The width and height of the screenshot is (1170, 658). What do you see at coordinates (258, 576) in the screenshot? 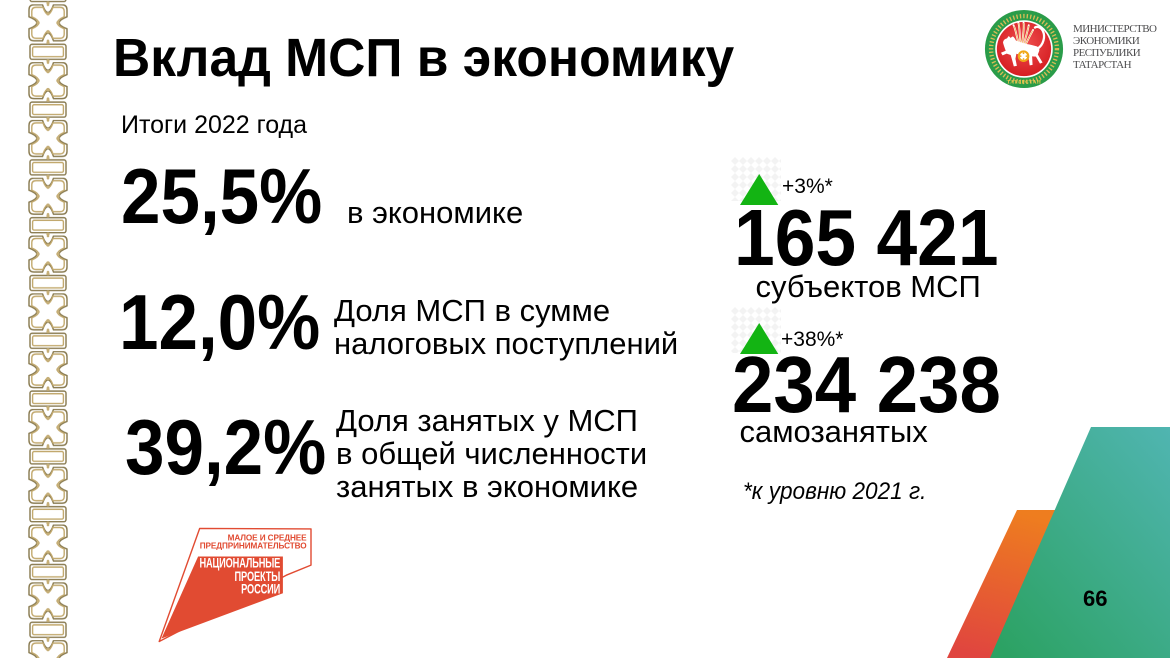
I see `svg-text: ПРОЕКТЫ` at bounding box center [258, 576].